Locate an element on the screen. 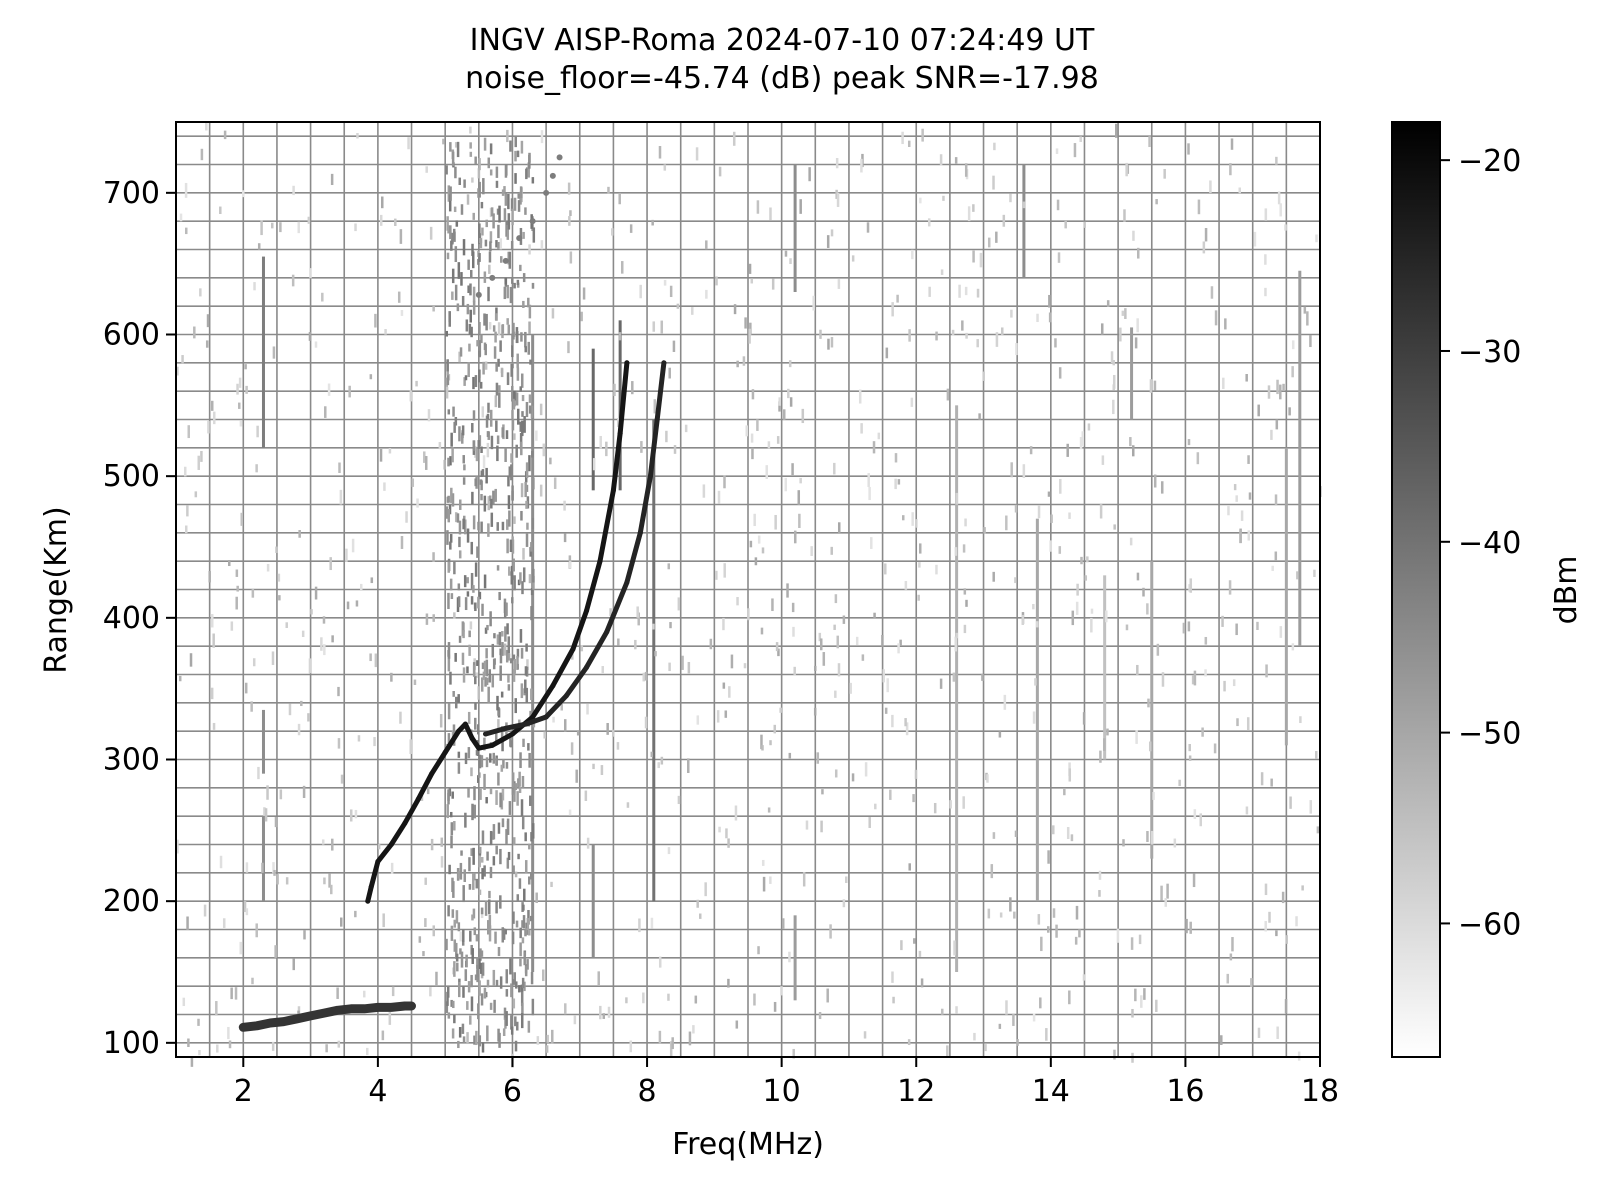 The width and height of the screenshot is (1600, 1200). chart-subtitle: noise_floor=-45.74 (dB) peak SNR=-17.98 is located at coordinates (782, 78).